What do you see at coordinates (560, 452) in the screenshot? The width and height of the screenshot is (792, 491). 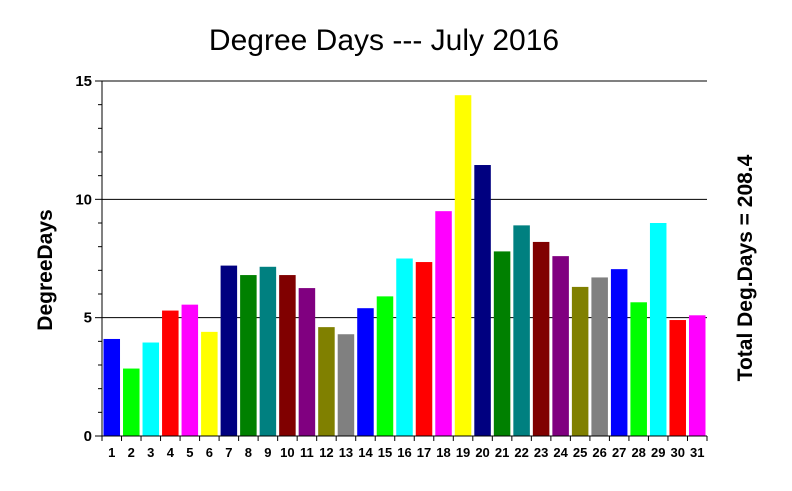 I see `x-tick-label: 24` at bounding box center [560, 452].